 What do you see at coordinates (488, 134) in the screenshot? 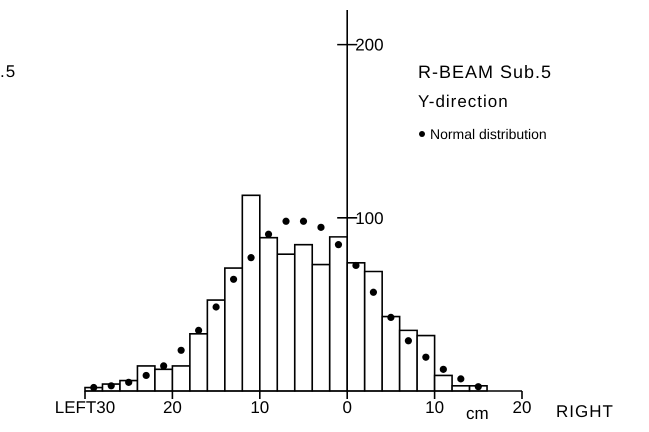
I see `legend-label: Normal distribution` at bounding box center [488, 134].